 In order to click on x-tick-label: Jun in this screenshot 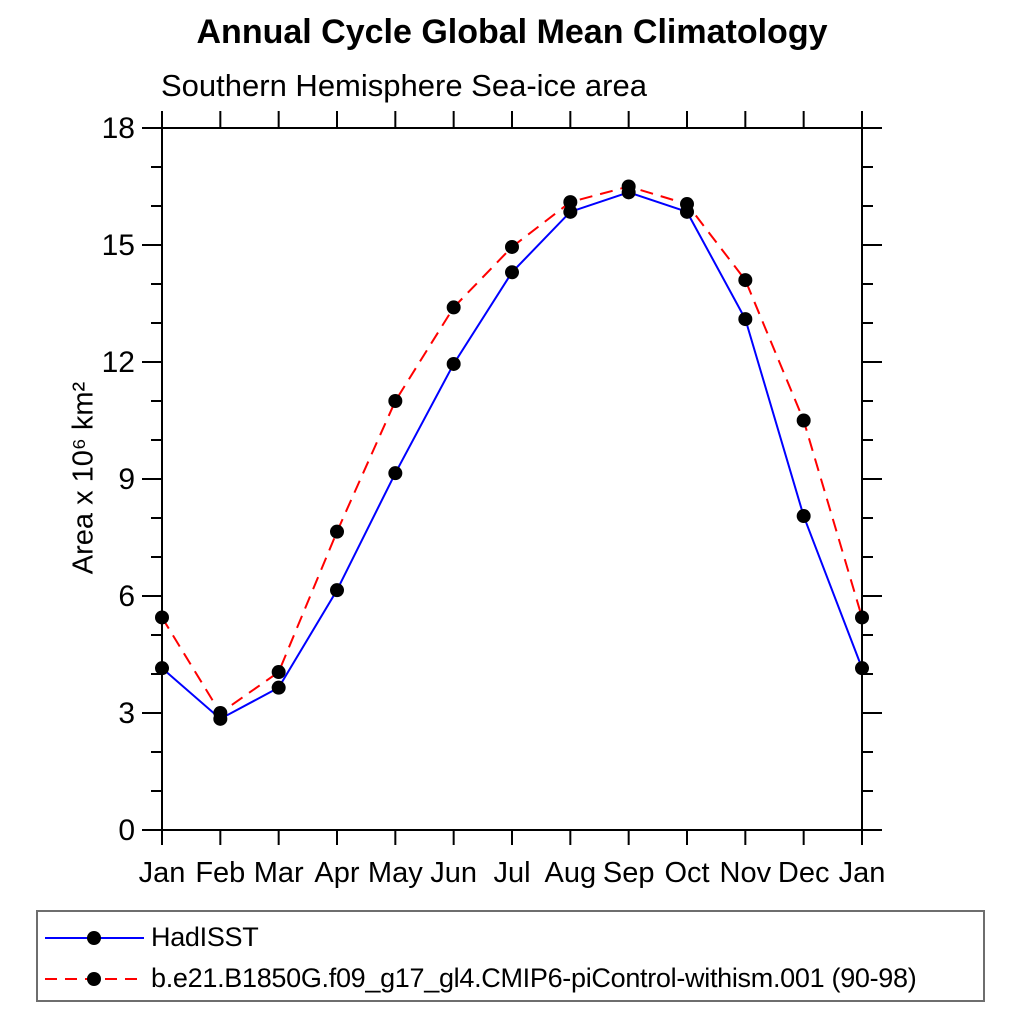, I will do `click(453, 873)`.